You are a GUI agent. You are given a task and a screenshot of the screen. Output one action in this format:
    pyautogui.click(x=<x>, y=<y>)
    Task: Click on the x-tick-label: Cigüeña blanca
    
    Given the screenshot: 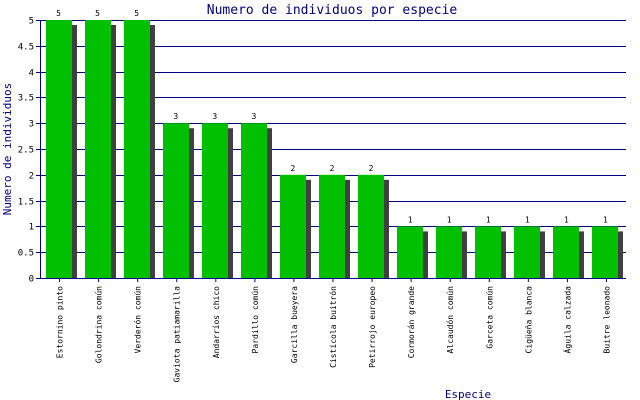 What is the action you would take?
    pyautogui.click(x=528, y=320)
    